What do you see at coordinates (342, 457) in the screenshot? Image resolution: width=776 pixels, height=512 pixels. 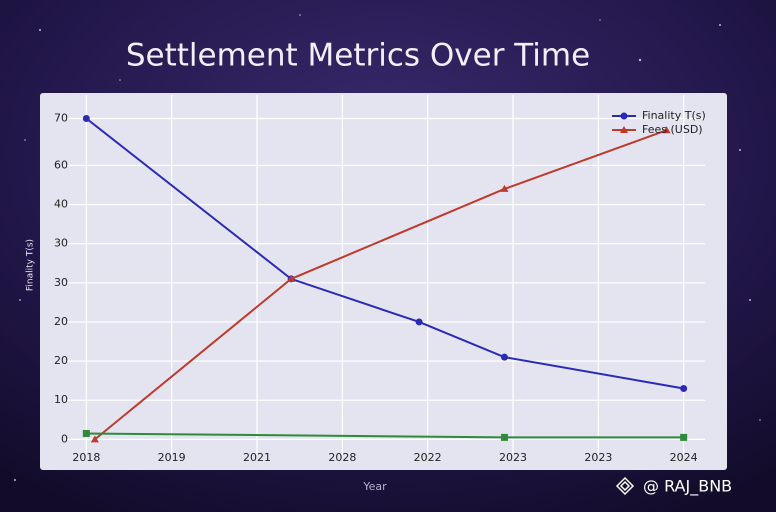 I see `x-tick-label: 2028` at bounding box center [342, 457].